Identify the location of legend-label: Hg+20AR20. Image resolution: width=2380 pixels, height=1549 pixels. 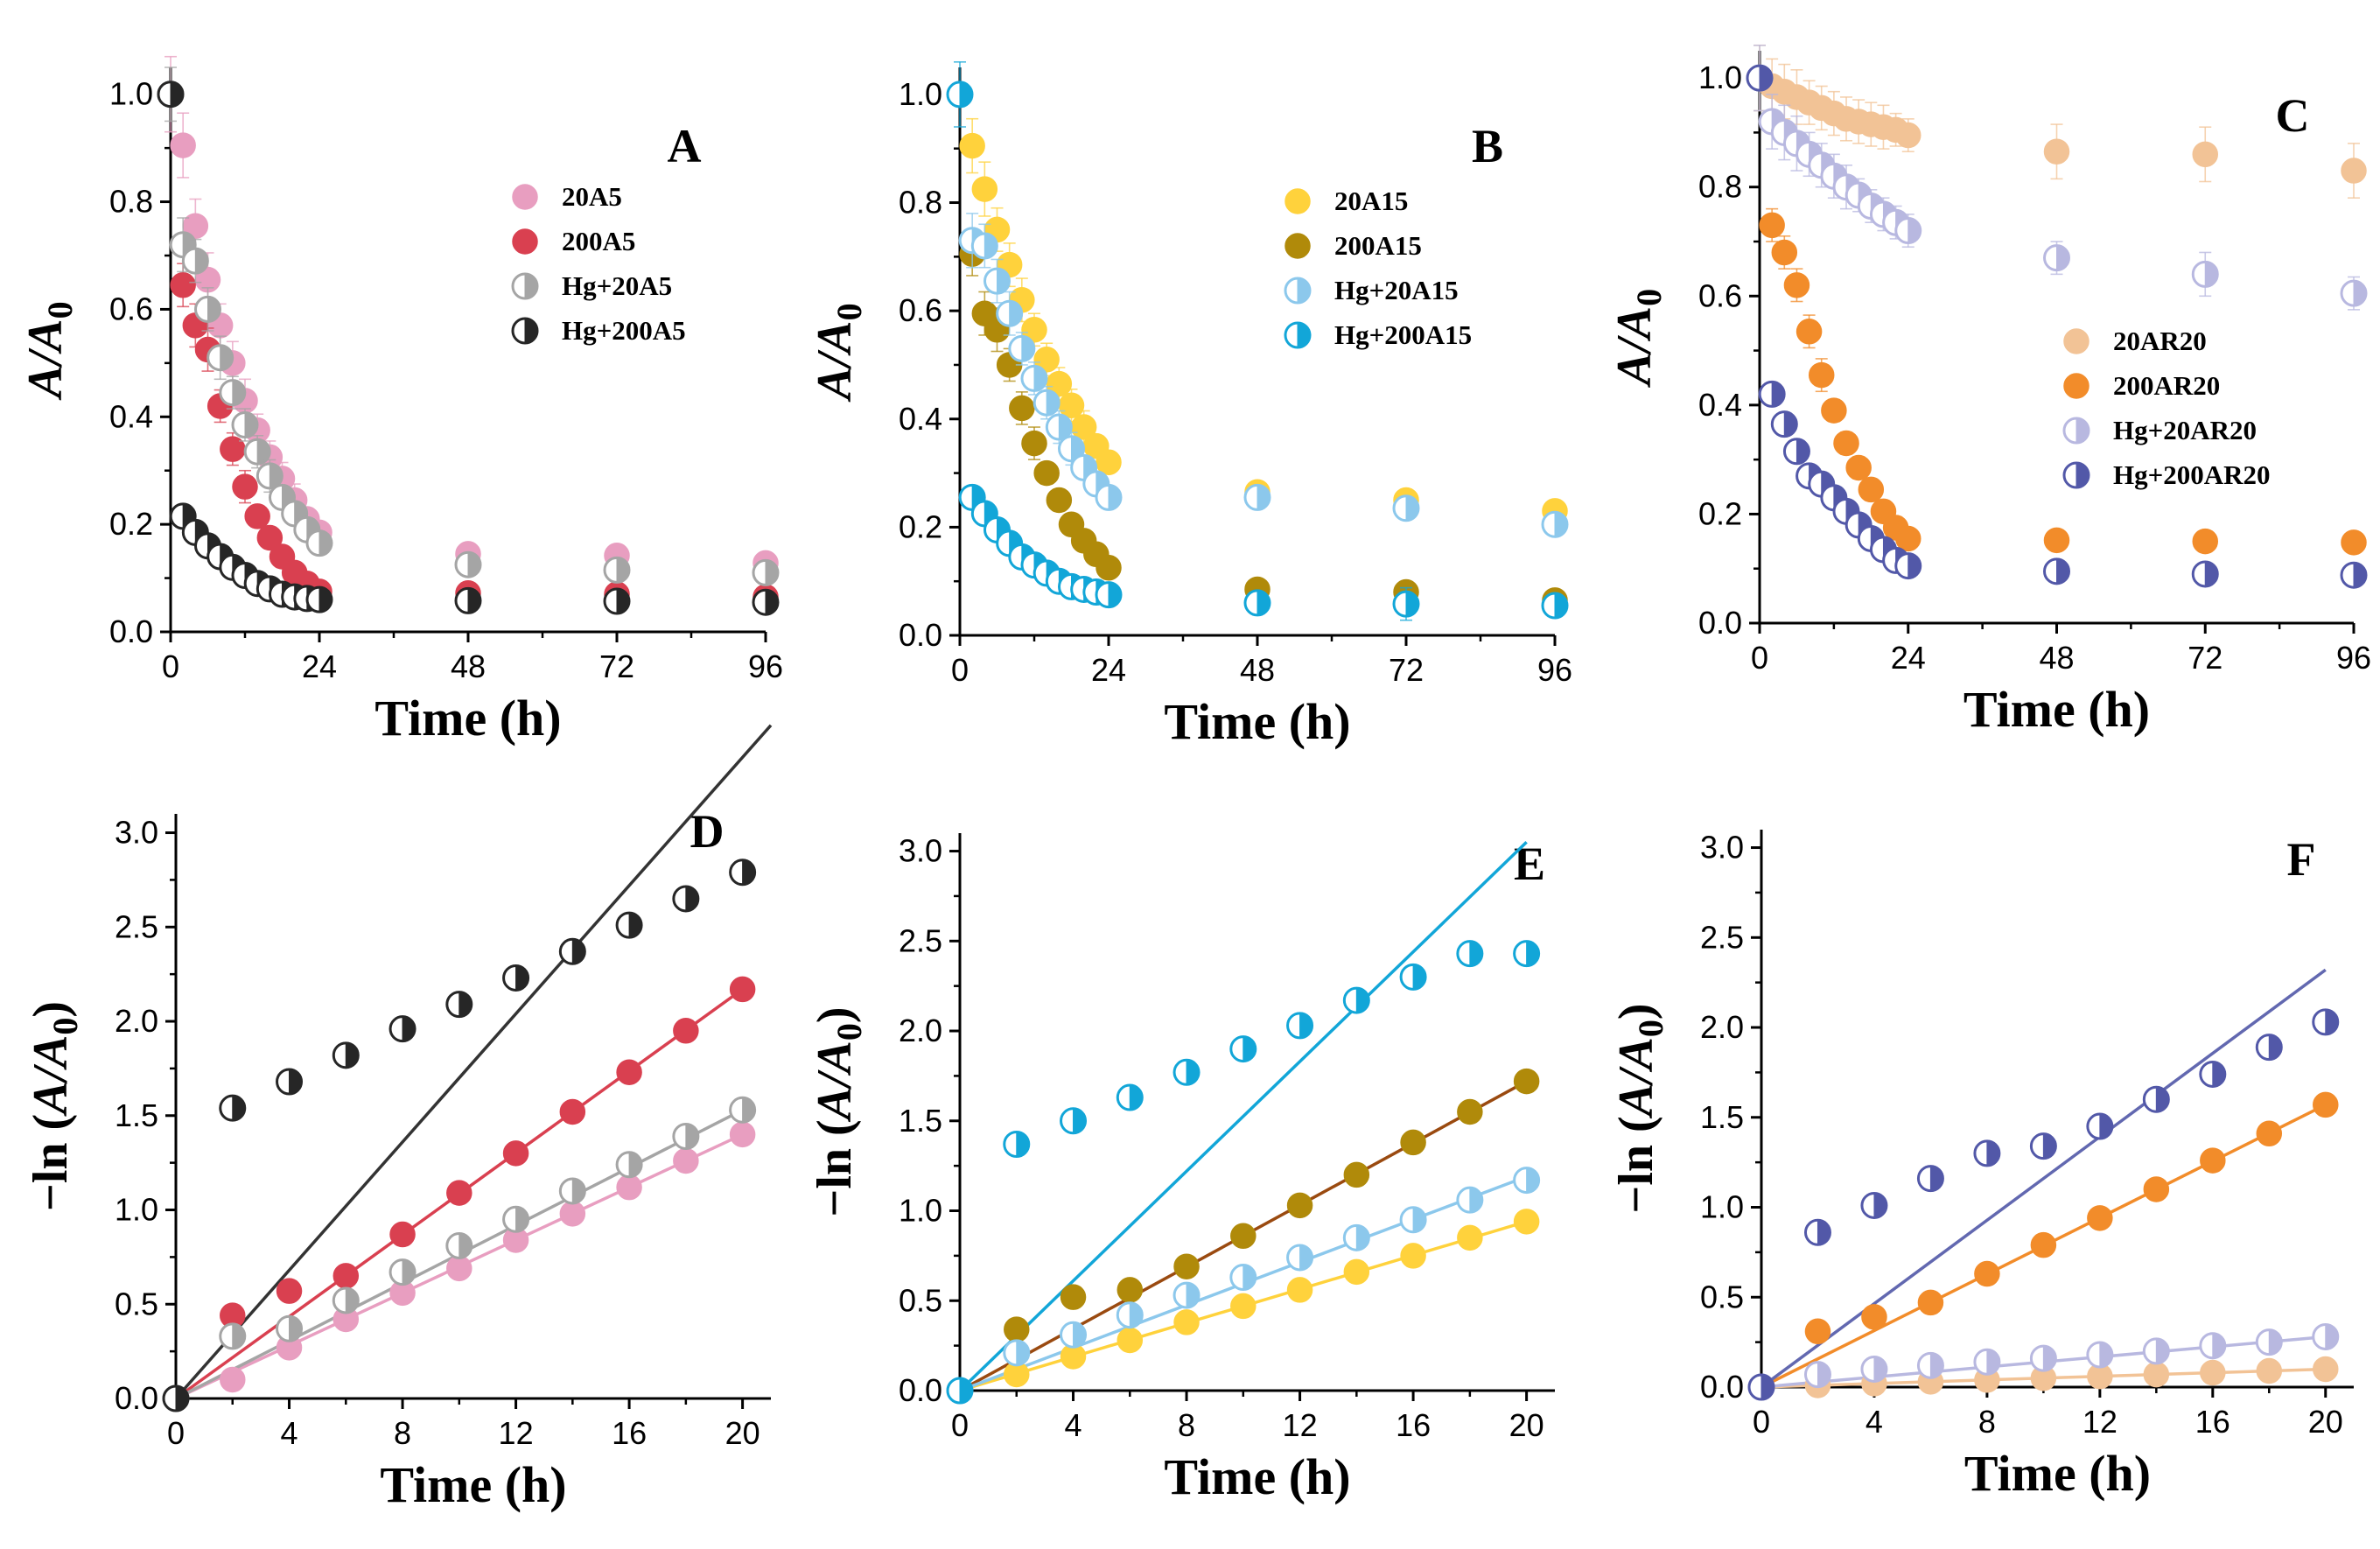
(2185, 430).